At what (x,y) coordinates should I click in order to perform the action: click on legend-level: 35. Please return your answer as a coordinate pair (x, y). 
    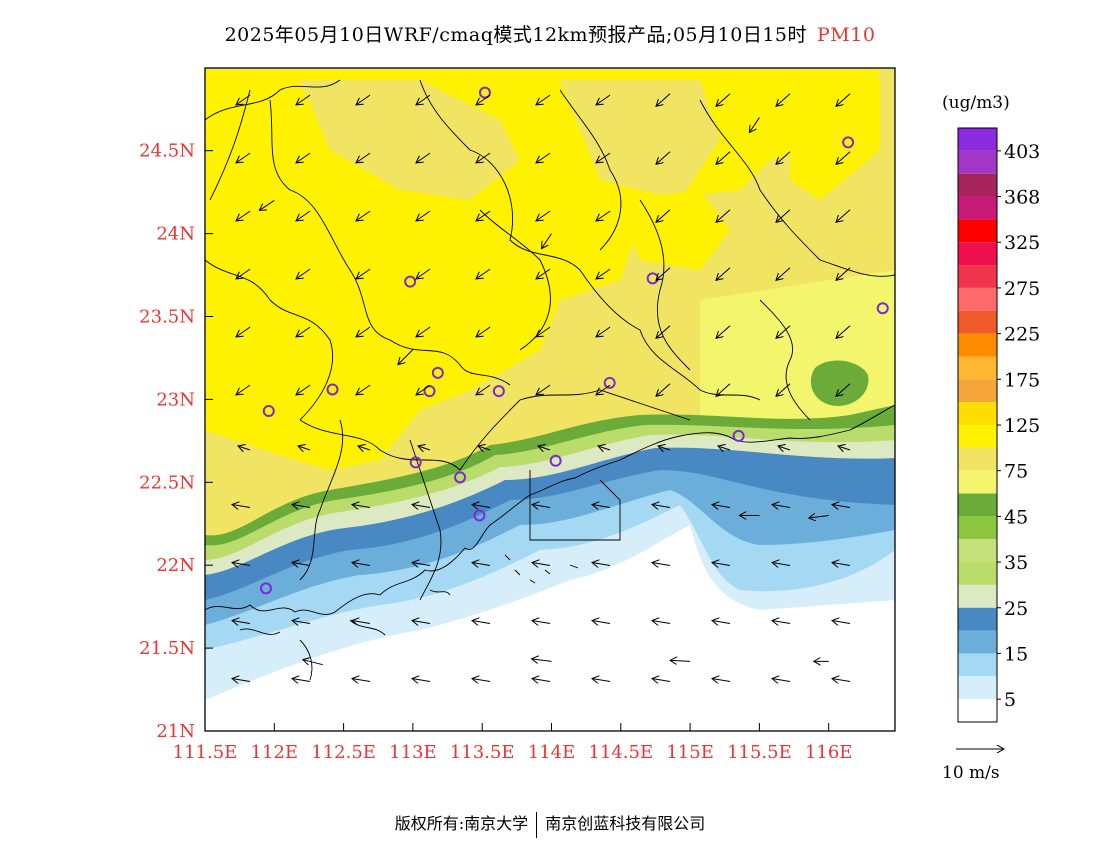
    Looking at the image, I should click on (1016, 563).